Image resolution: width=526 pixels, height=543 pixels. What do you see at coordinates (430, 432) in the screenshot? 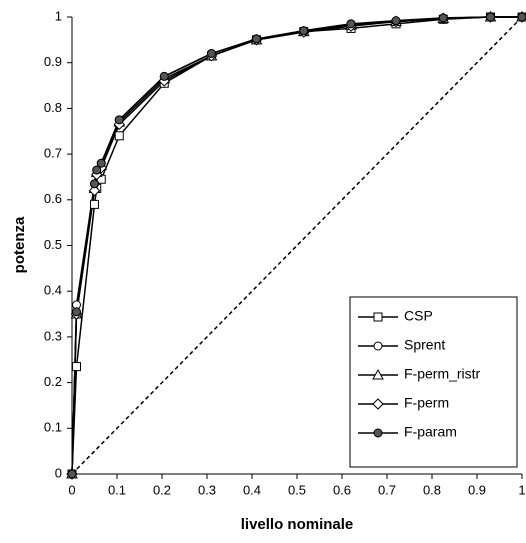
I see `legend-label: F-param` at bounding box center [430, 432].